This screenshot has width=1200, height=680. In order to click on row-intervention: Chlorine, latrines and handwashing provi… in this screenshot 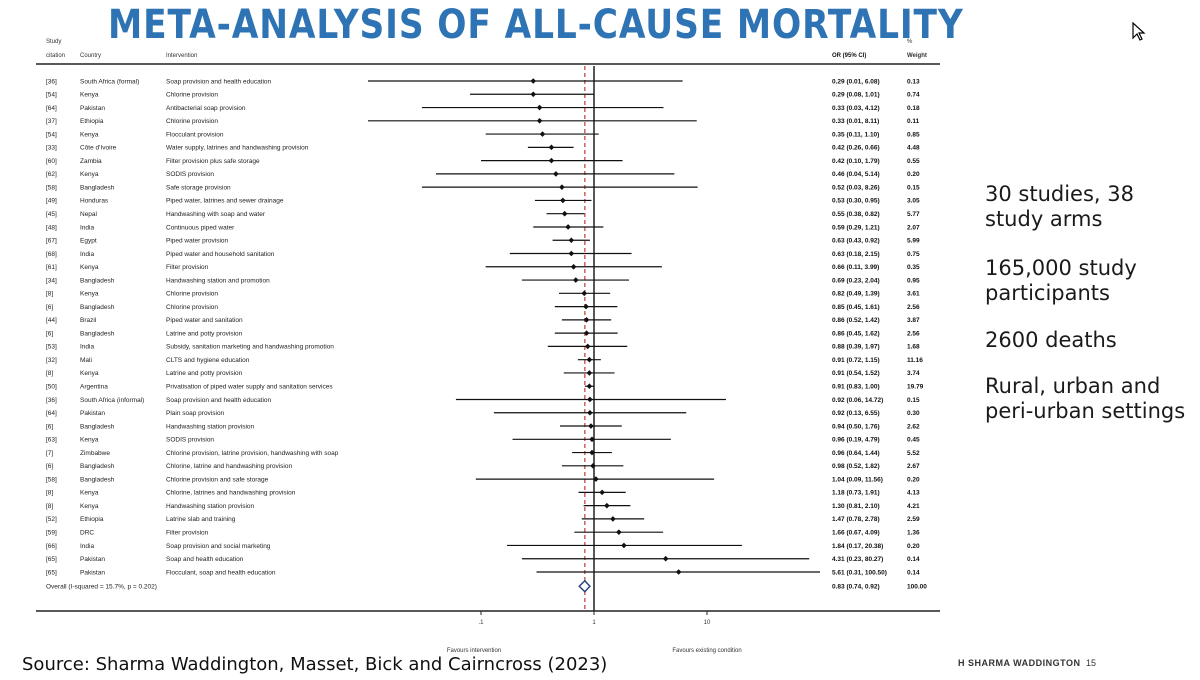, I will do `click(231, 493)`.